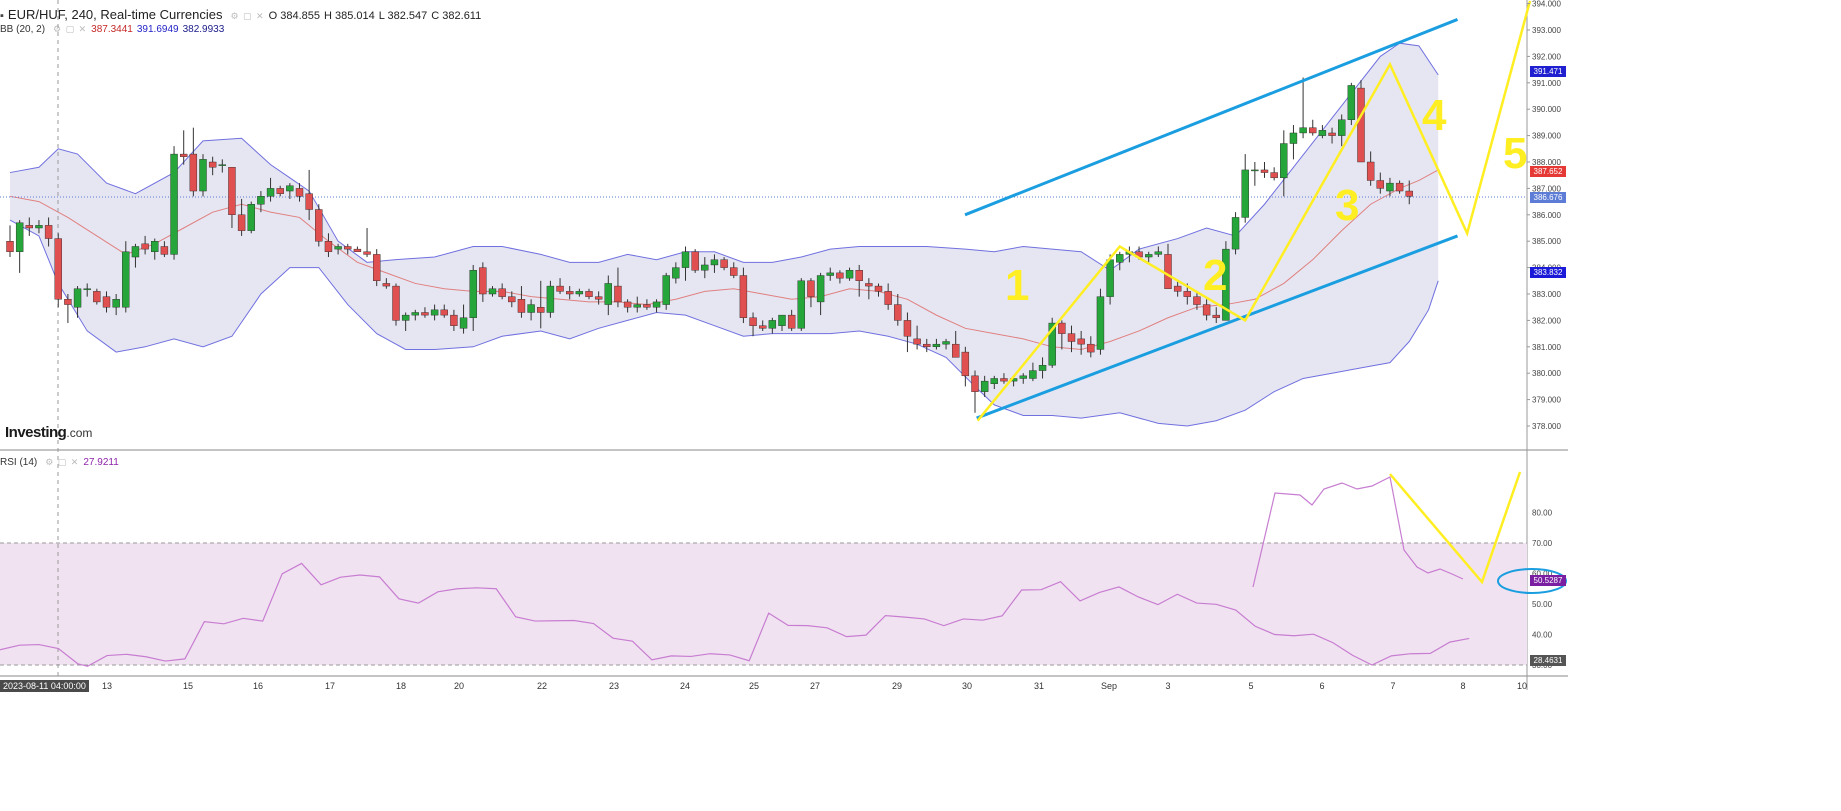 The height and width of the screenshot is (811, 1841). I want to click on open-value: O 384.855, so click(294, 16).